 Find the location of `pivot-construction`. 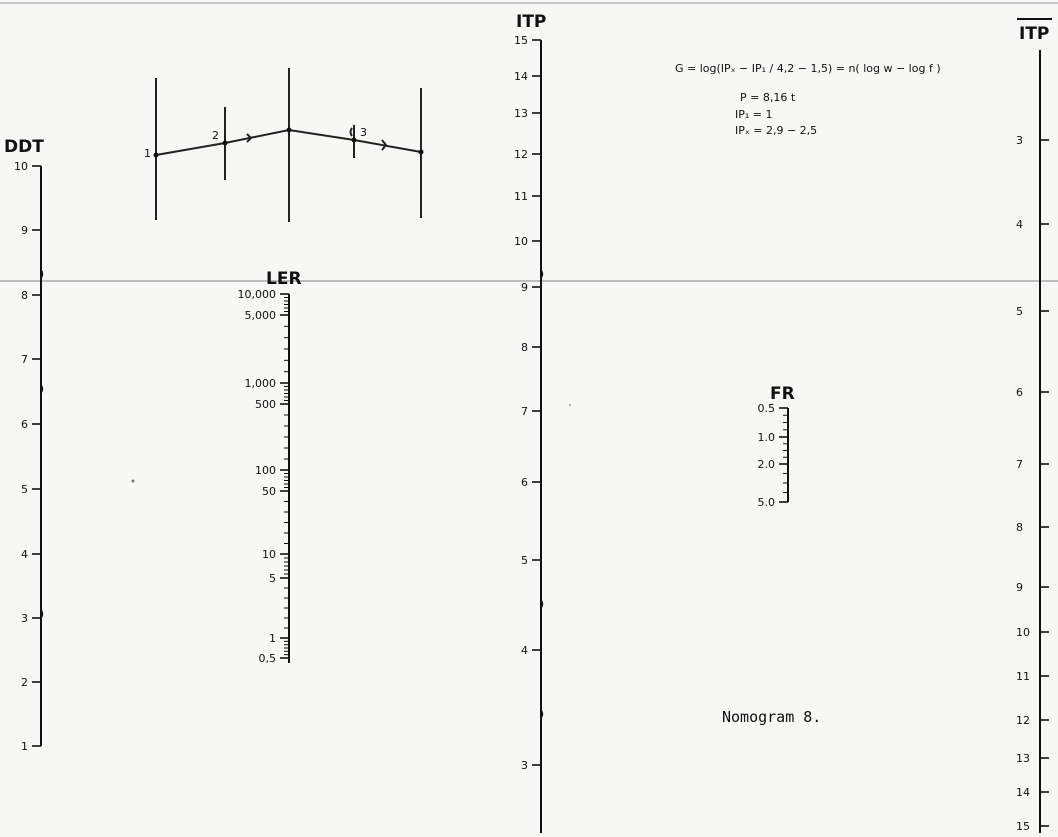

pivot-construction is located at coordinates (288, 145).